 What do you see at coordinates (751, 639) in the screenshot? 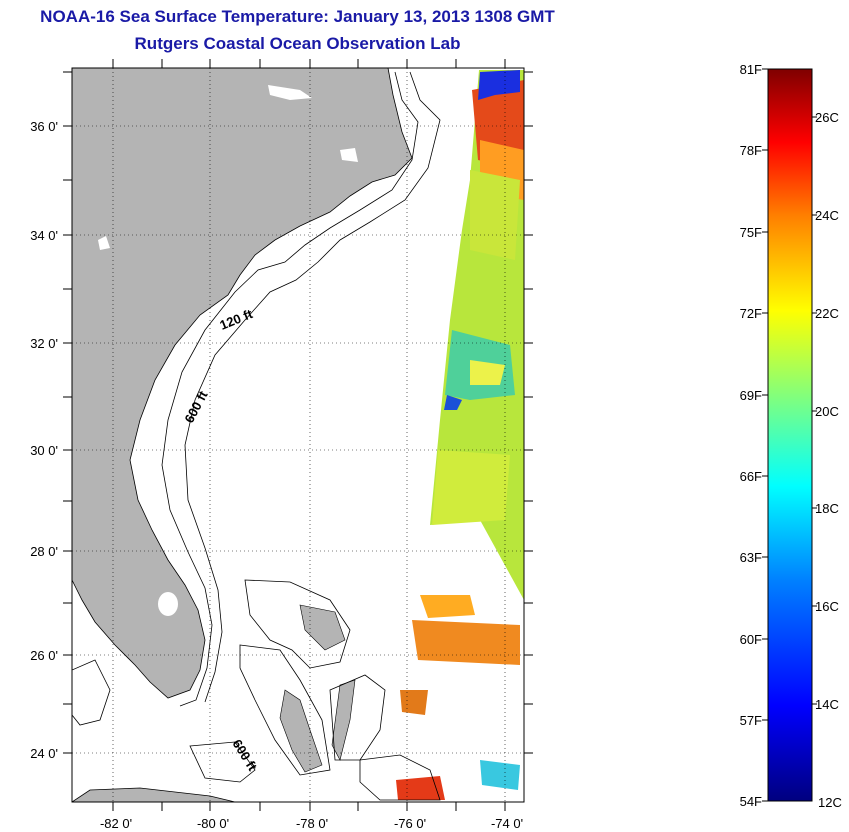
I see `colorbar-f-60: 60F` at bounding box center [751, 639].